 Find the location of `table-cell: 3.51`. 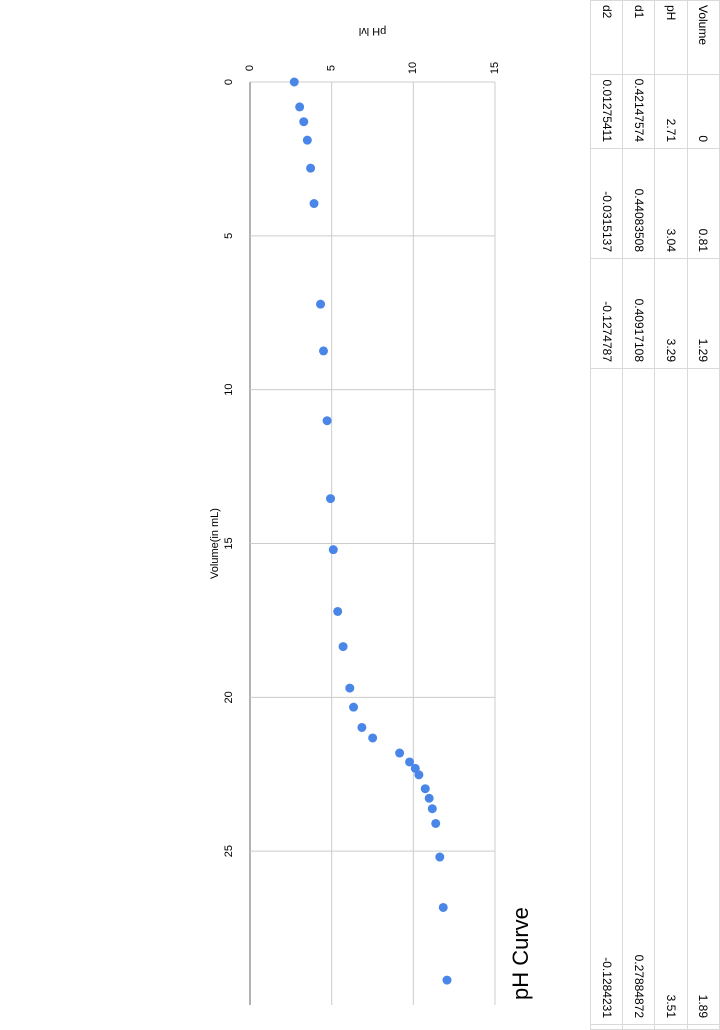

table-cell: 3.51 is located at coordinates (671, 696).